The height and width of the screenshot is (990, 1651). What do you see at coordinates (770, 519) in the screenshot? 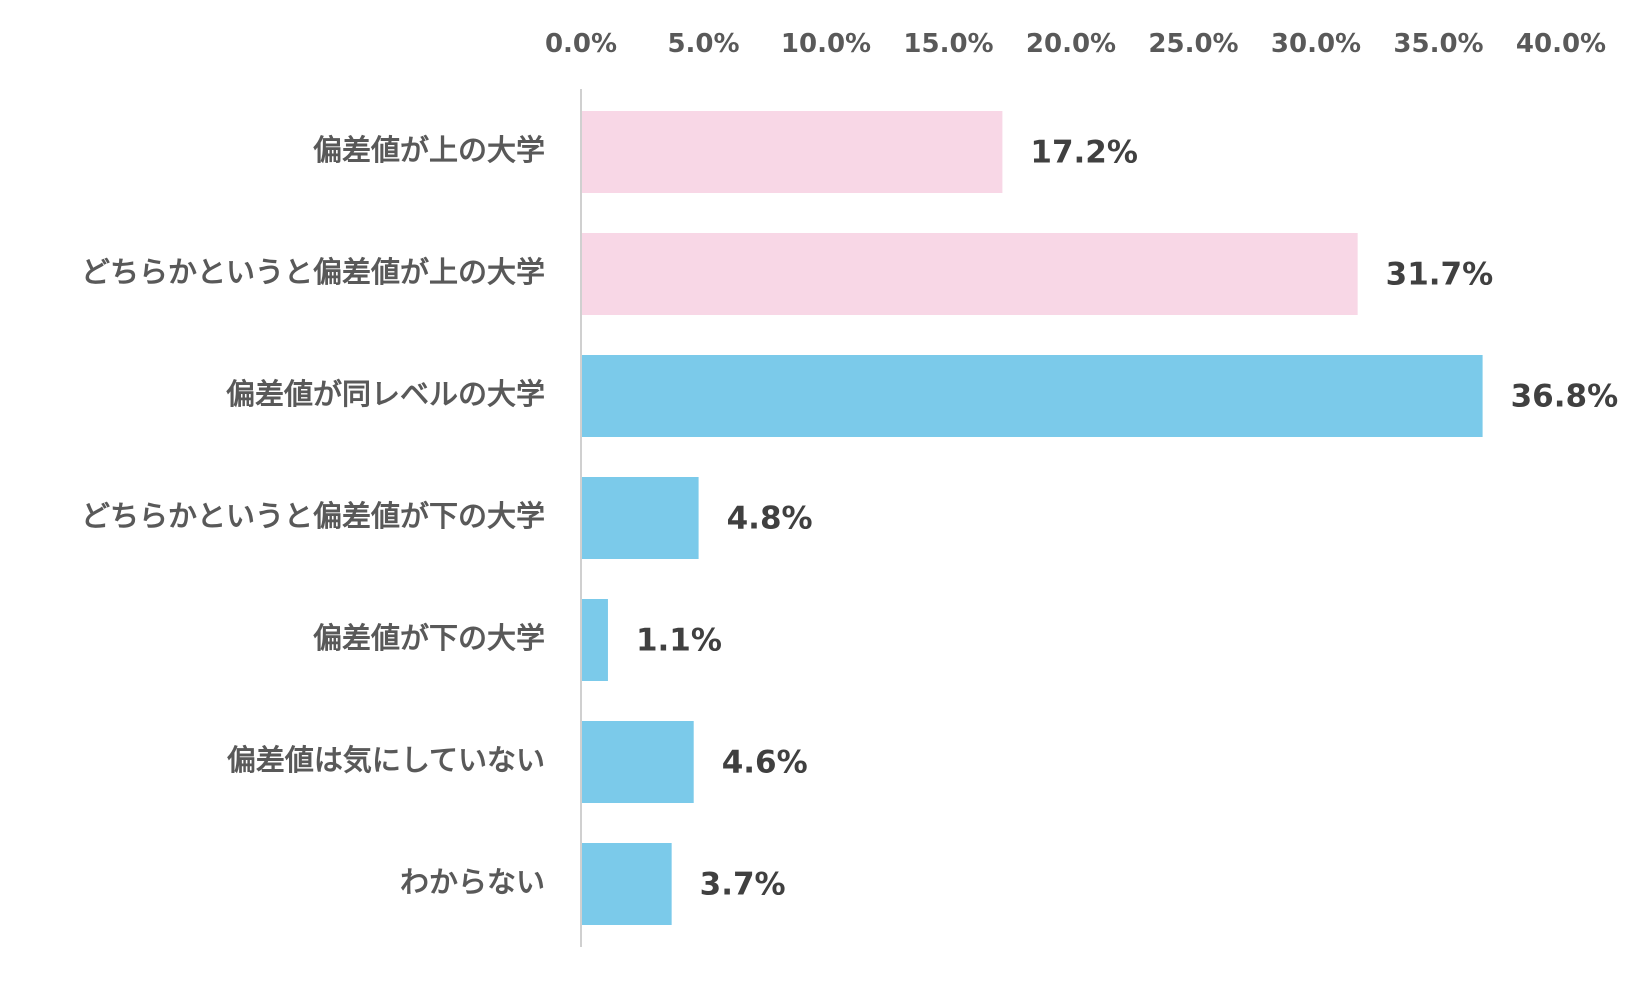
I see `value-label: 4.8%` at bounding box center [770, 519].